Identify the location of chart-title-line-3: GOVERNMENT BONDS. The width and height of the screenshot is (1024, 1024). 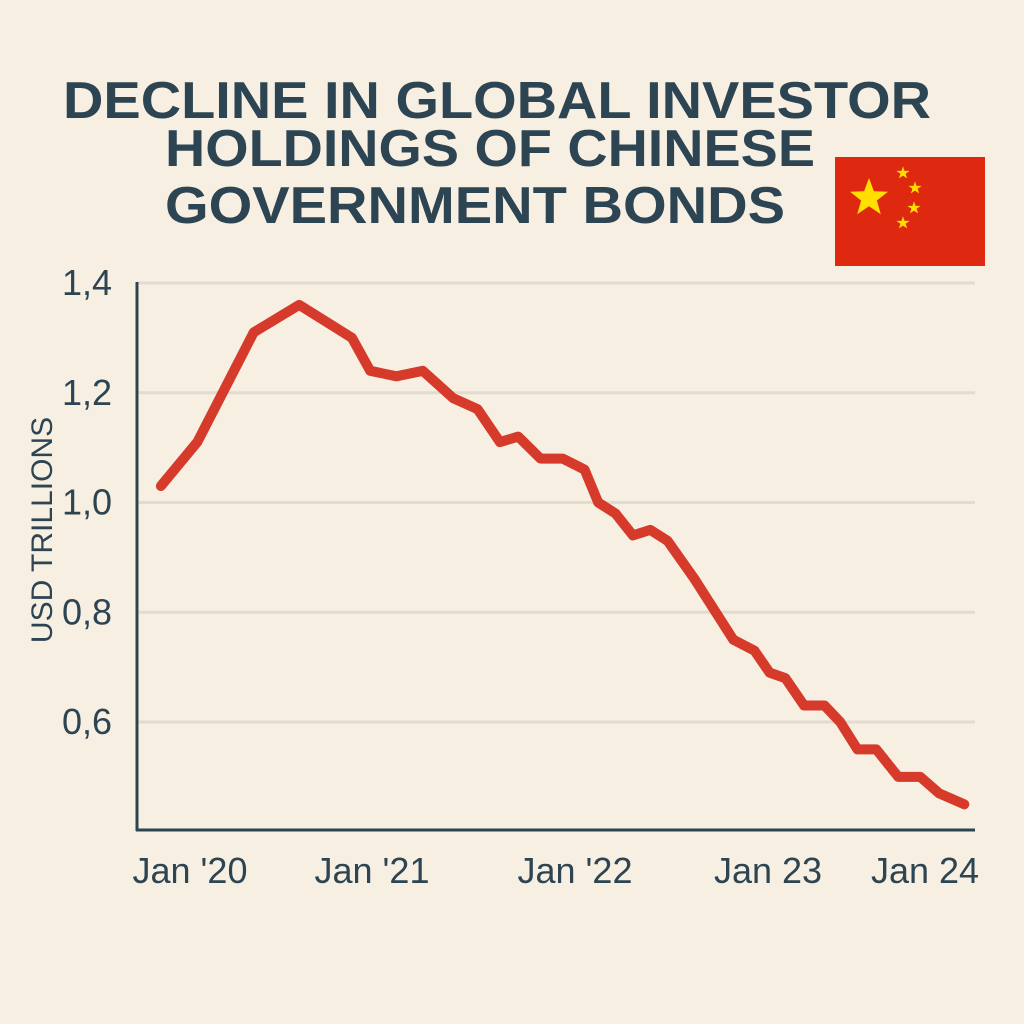
(475, 206).